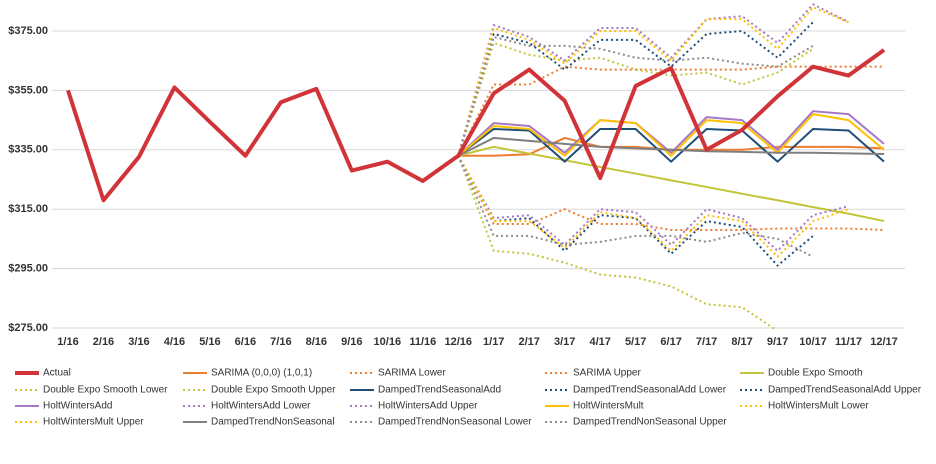 The image size is (936, 464). Describe the element at coordinates (608, 406) in the screenshot. I see `legend-label: HoltWintersMult` at that location.